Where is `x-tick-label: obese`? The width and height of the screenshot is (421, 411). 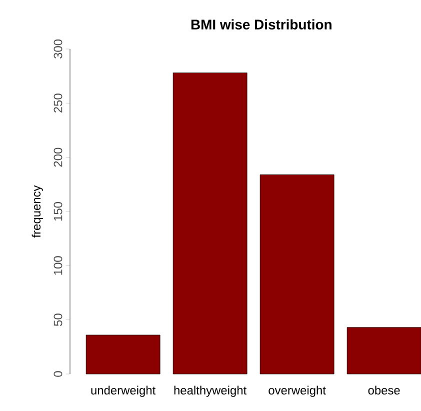 x-tick-label: obese is located at coordinates (384, 390).